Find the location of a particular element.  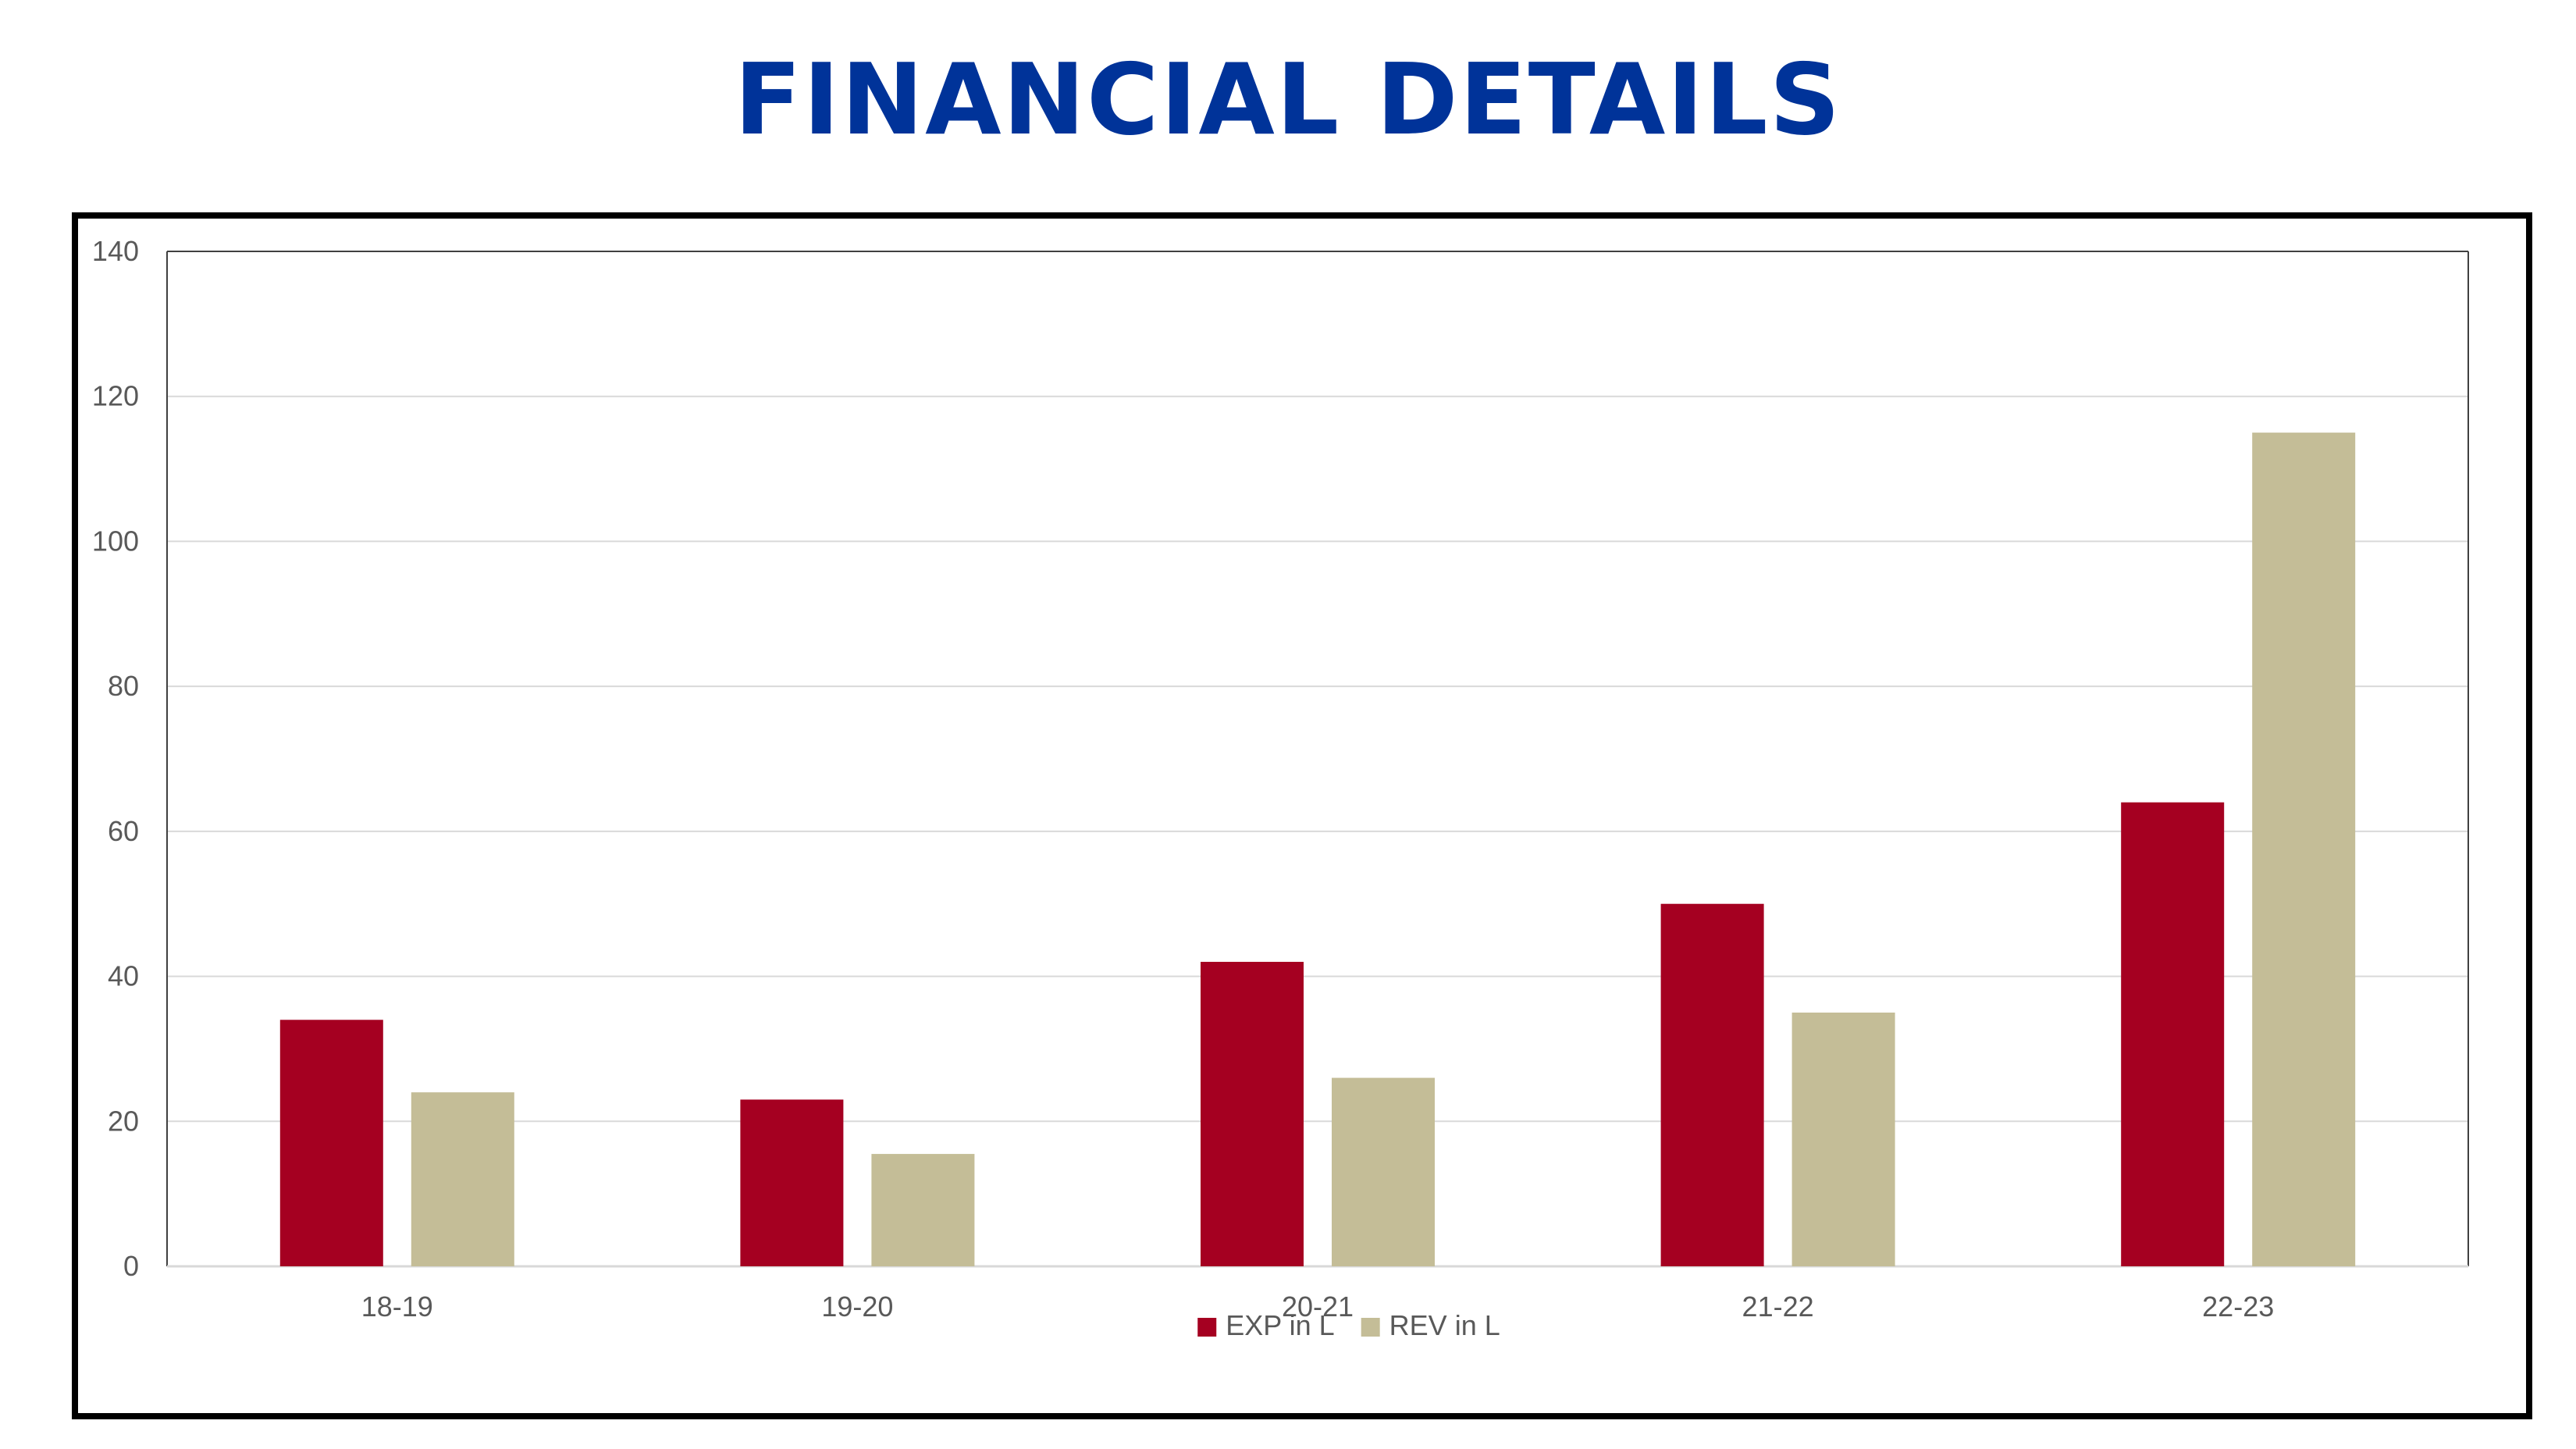

x-axis-tick-labels: 18-19 19-20 20-21 21-22 22-23 is located at coordinates (1317, 1307).